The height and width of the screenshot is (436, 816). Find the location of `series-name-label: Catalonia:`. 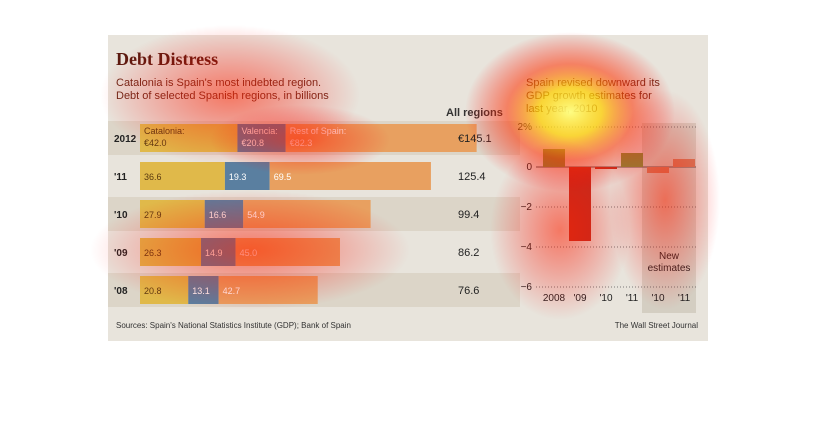

series-name-label: Catalonia: is located at coordinates (164, 131).